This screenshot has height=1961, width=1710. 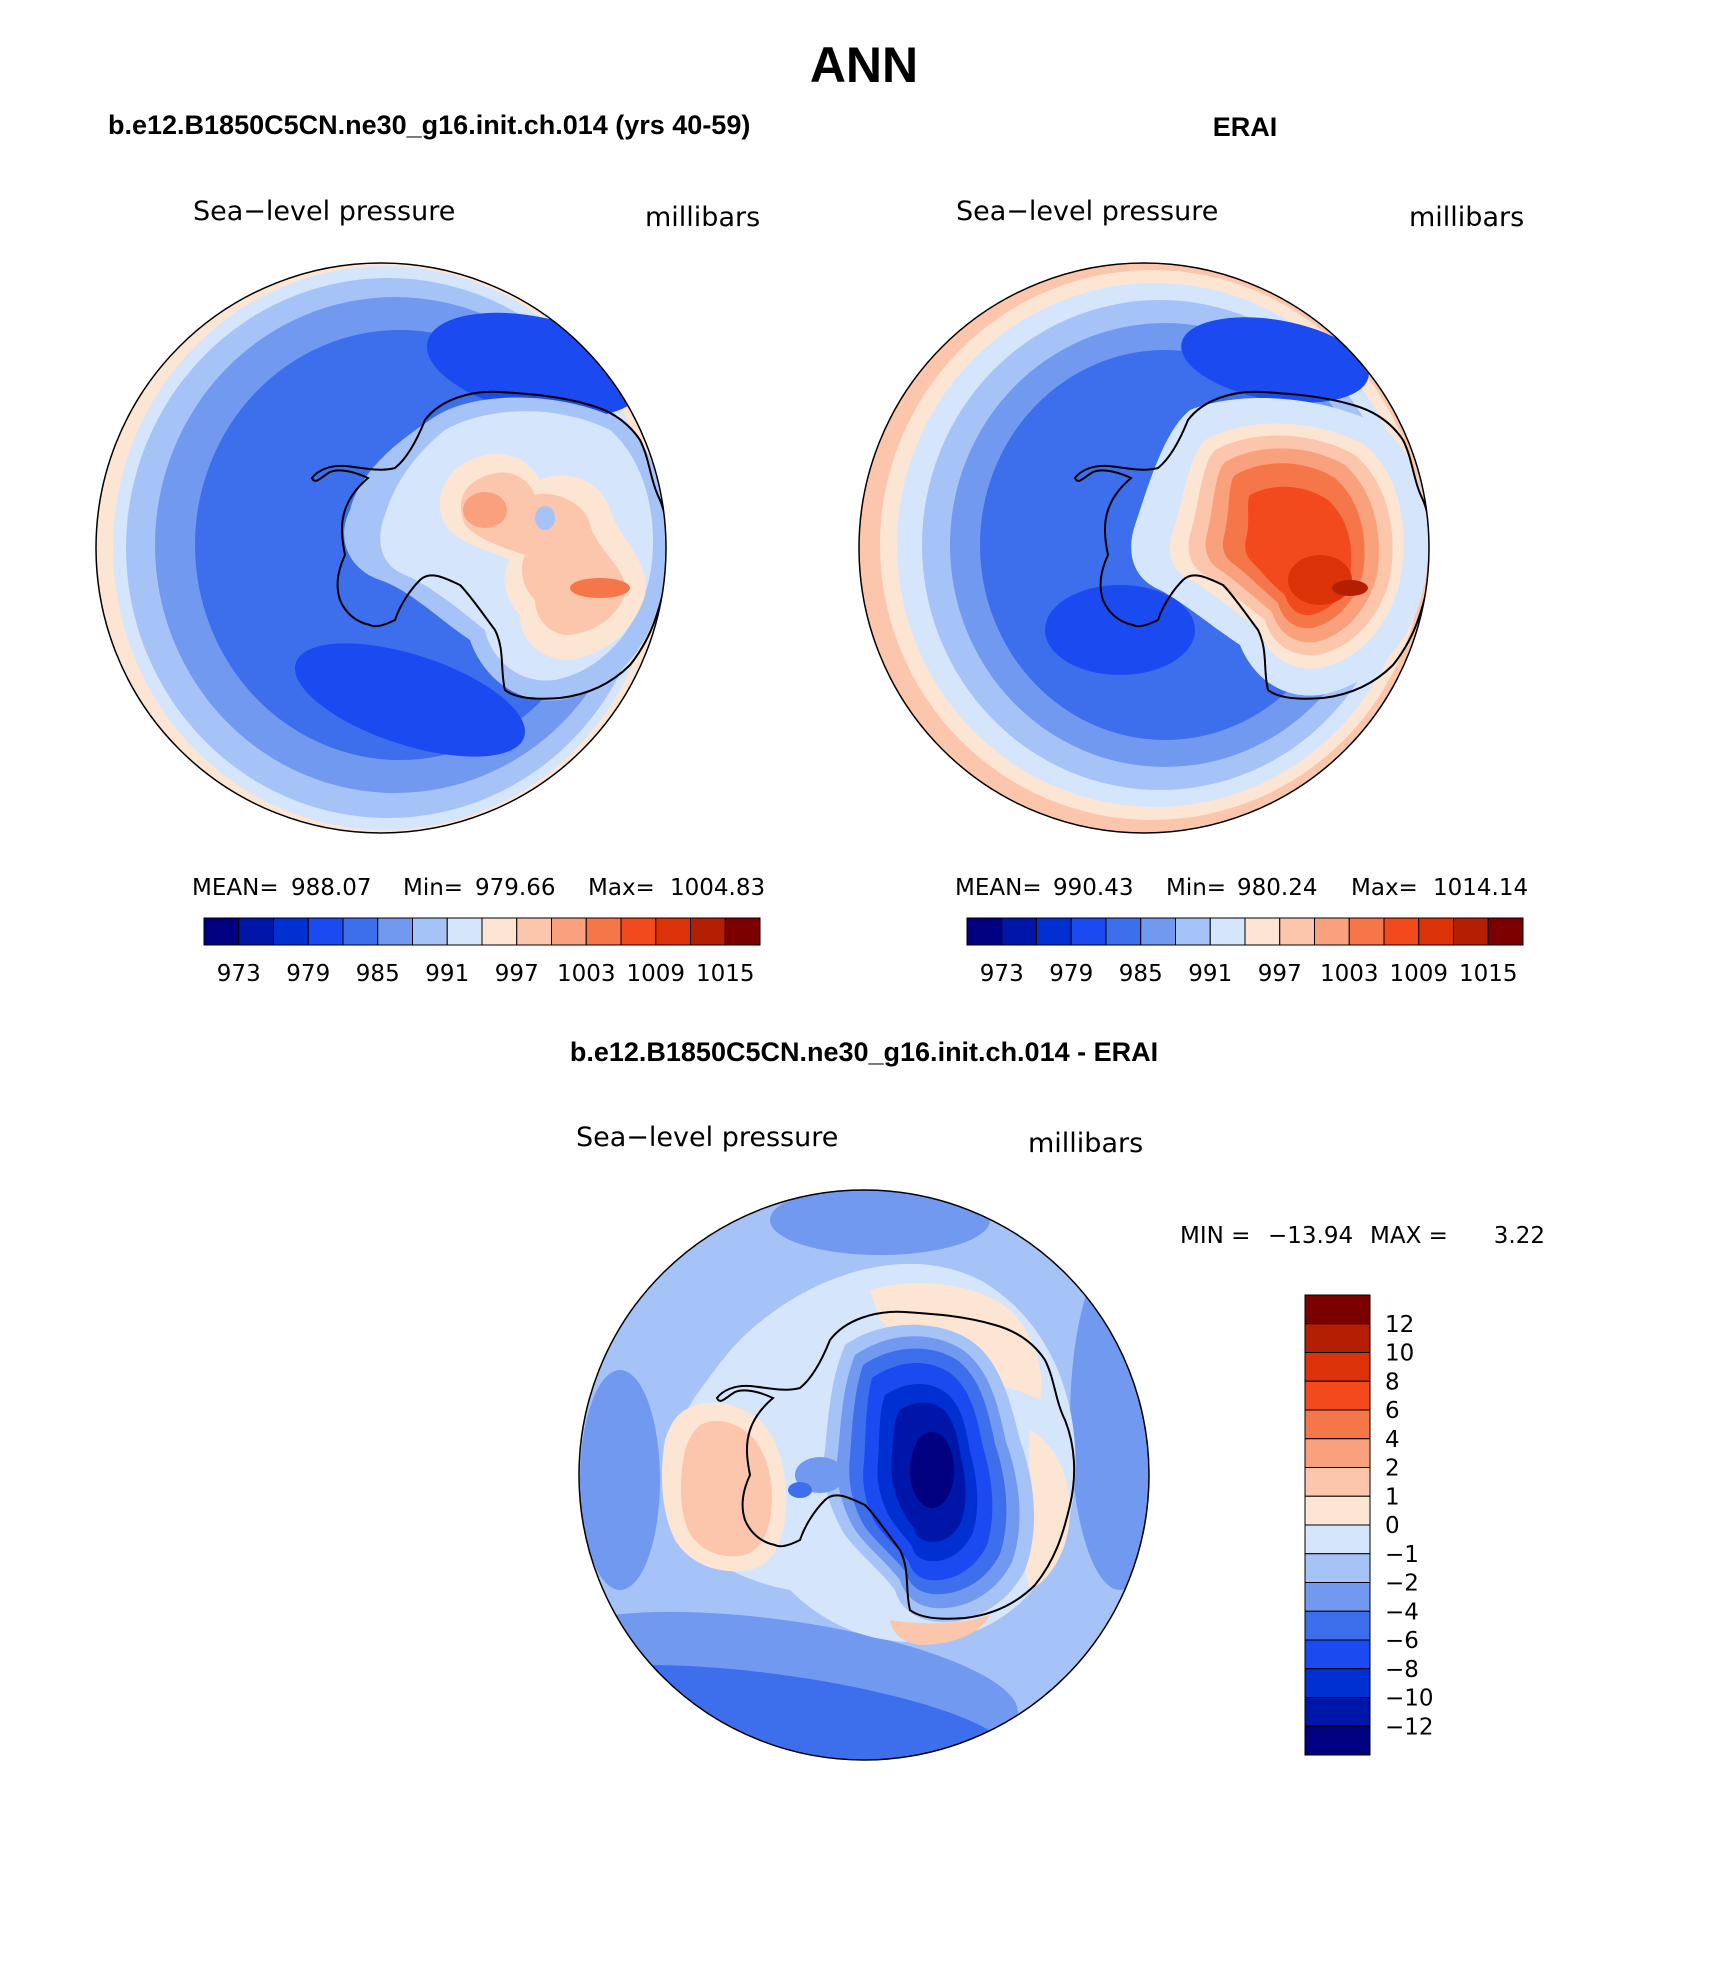 I want to click on panel-obs-mean-value: 990.43, so click(x=1093, y=888).